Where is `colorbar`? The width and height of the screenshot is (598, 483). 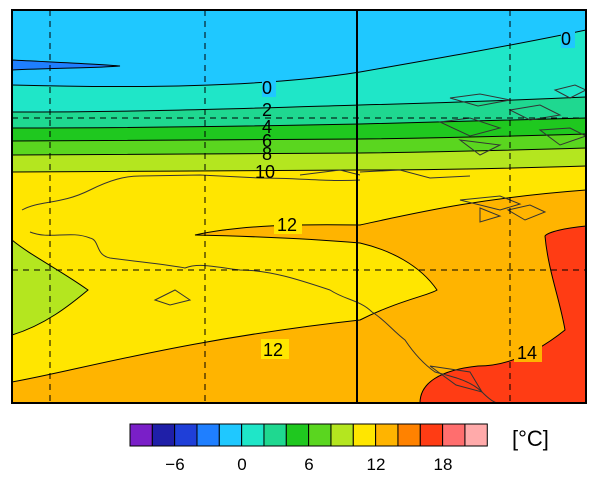 colorbar is located at coordinates (308, 435).